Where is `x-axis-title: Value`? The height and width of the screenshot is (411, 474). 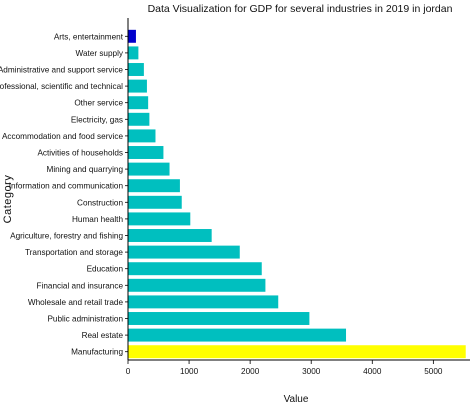
x-axis-title: Value is located at coordinates (296, 399).